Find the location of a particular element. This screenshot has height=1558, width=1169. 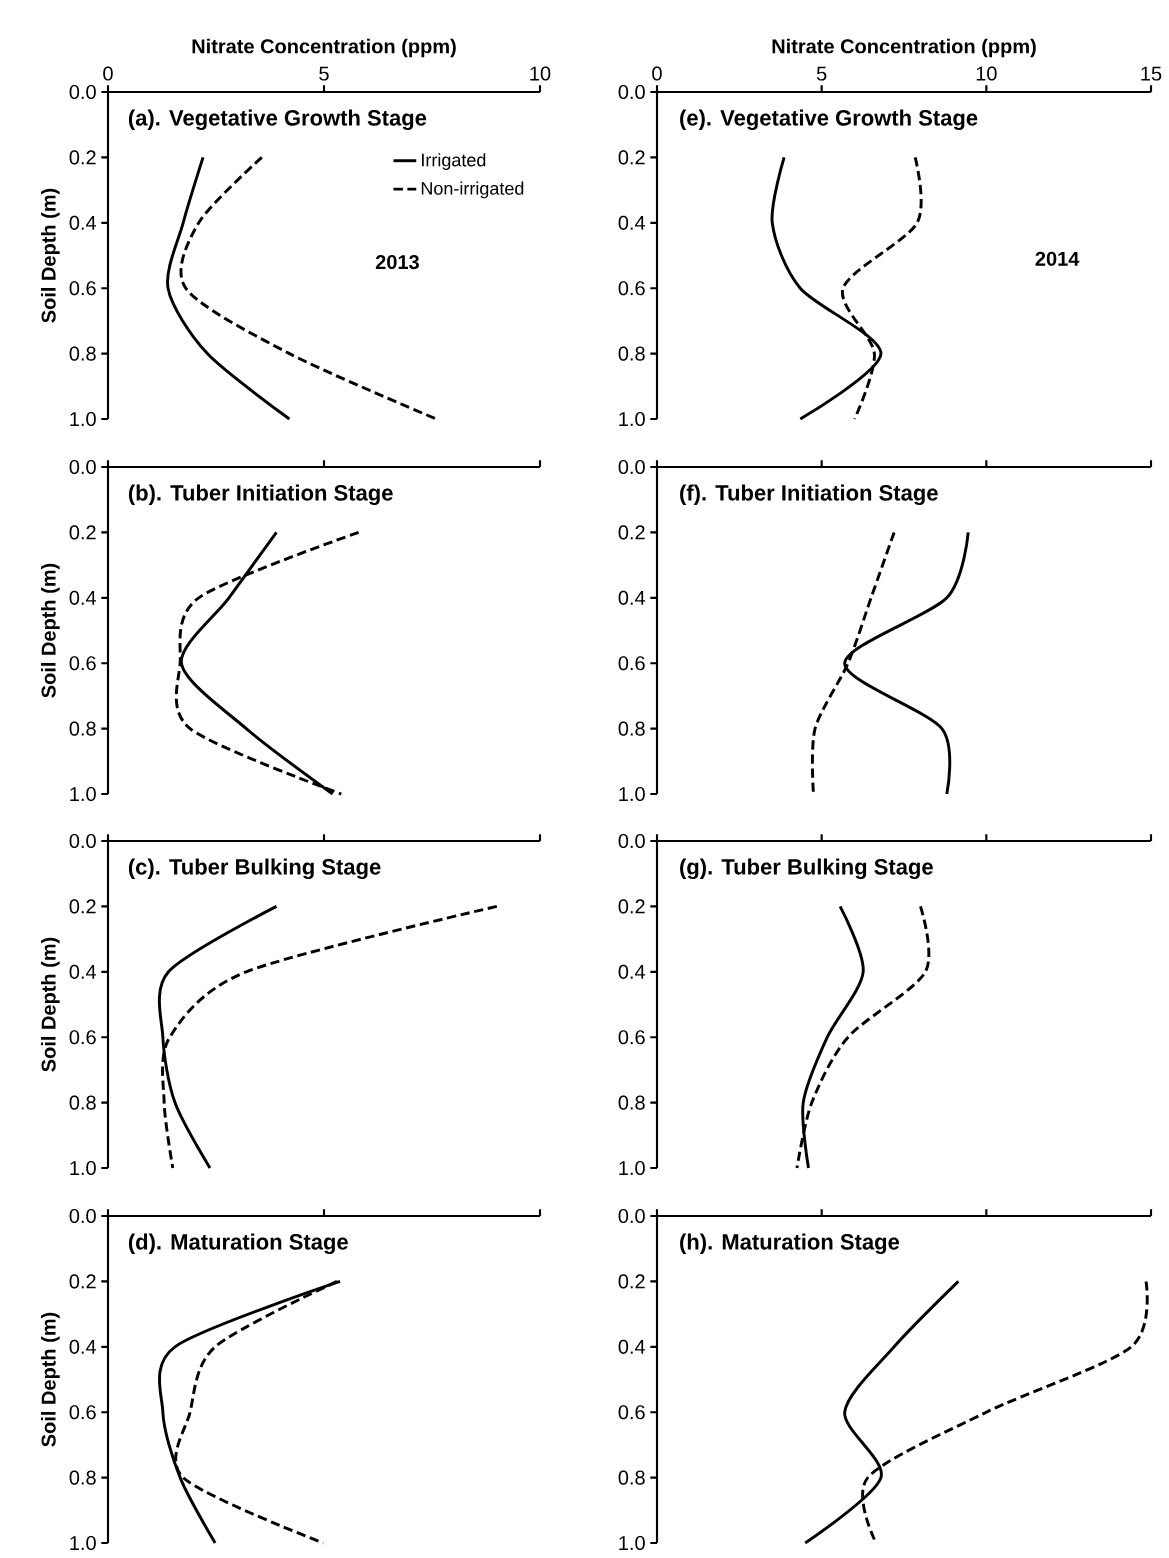

text: (a). Vegetative Growth Stage is located at coordinates (277, 120).